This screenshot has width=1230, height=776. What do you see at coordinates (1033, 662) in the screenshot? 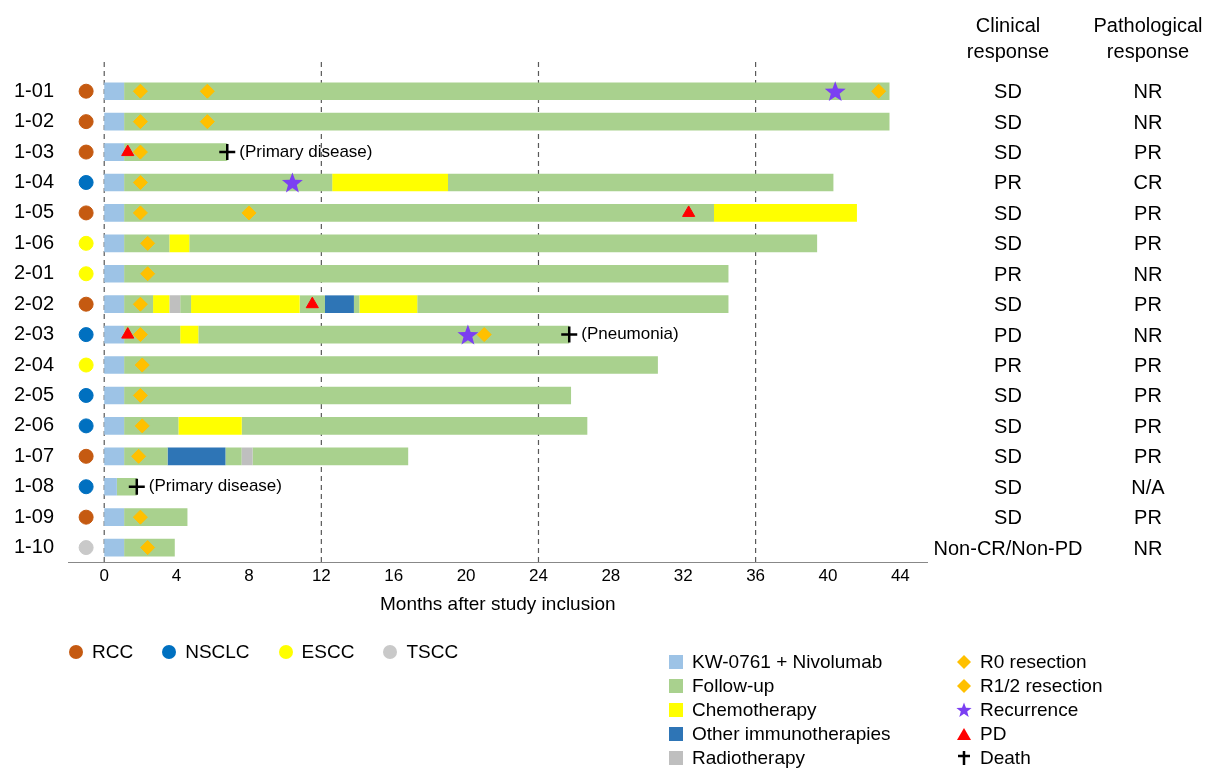
I see `legend-label: R0 resection` at bounding box center [1033, 662].